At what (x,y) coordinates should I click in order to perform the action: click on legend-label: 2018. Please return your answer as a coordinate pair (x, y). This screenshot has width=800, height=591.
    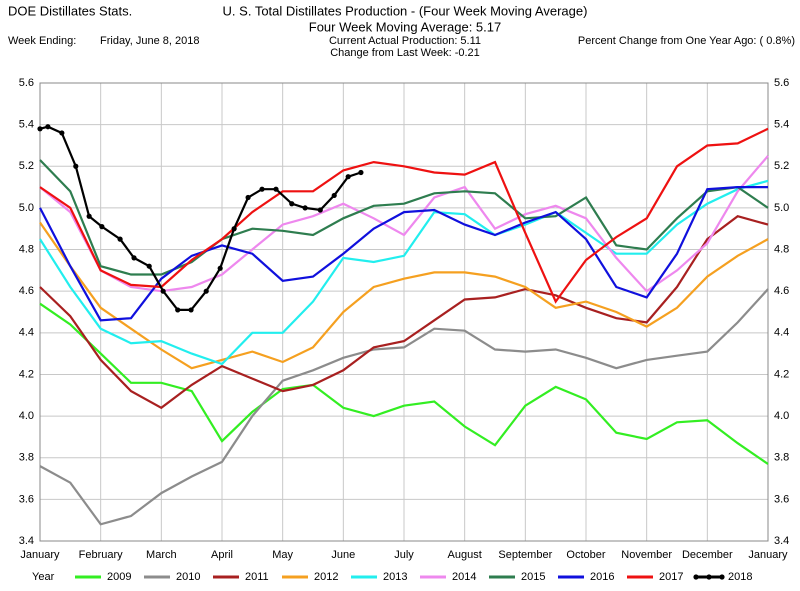
    Looking at the image, I should click on (740, 577).